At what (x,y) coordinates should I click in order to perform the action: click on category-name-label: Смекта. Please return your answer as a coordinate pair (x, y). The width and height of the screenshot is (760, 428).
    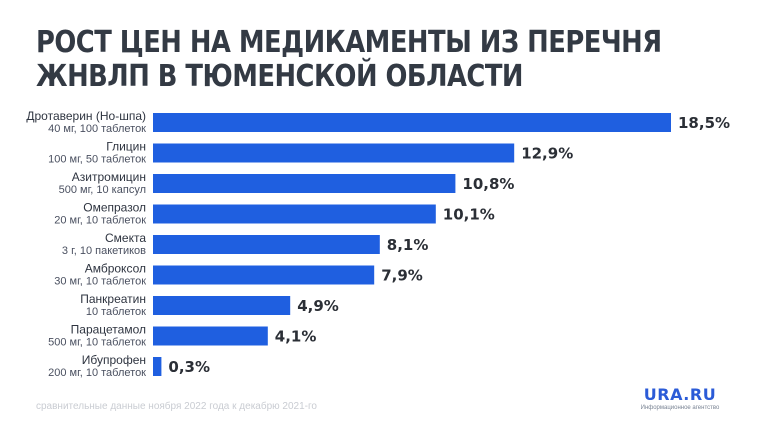
    Looking at the image, I should click on (125, 238).